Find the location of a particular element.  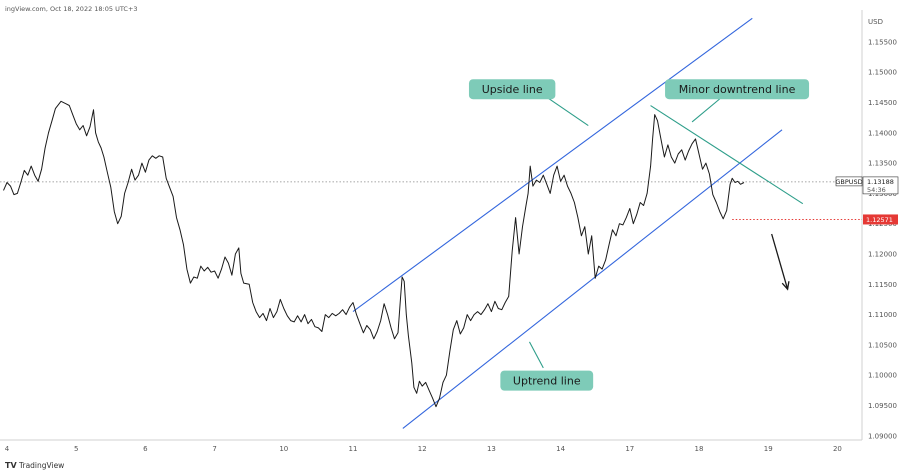

support-level-badge is located at coordinates (880, 219).